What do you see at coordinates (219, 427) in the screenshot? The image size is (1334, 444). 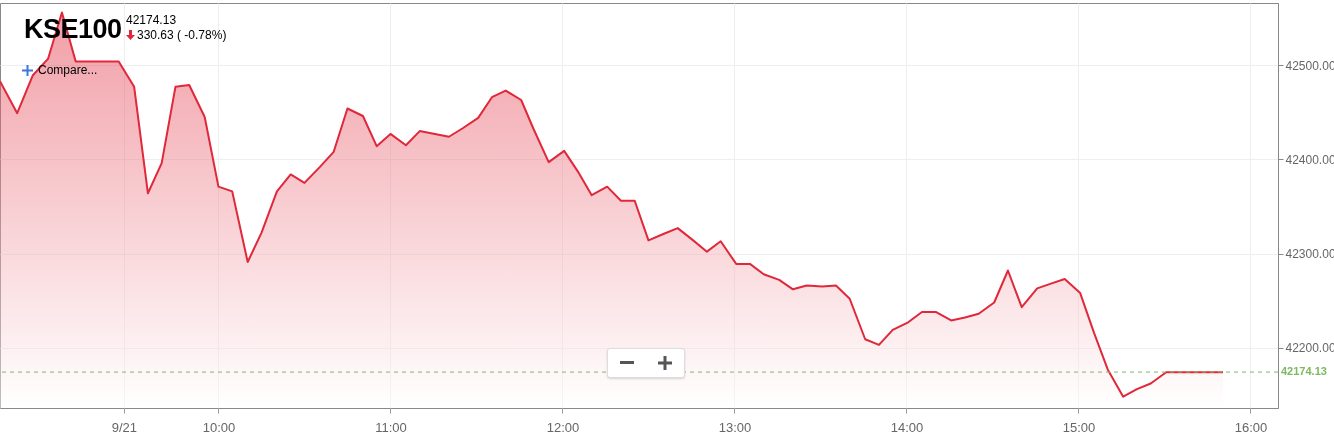 I see `x-tick-label: 10:00` at bounding box center [219, 427].